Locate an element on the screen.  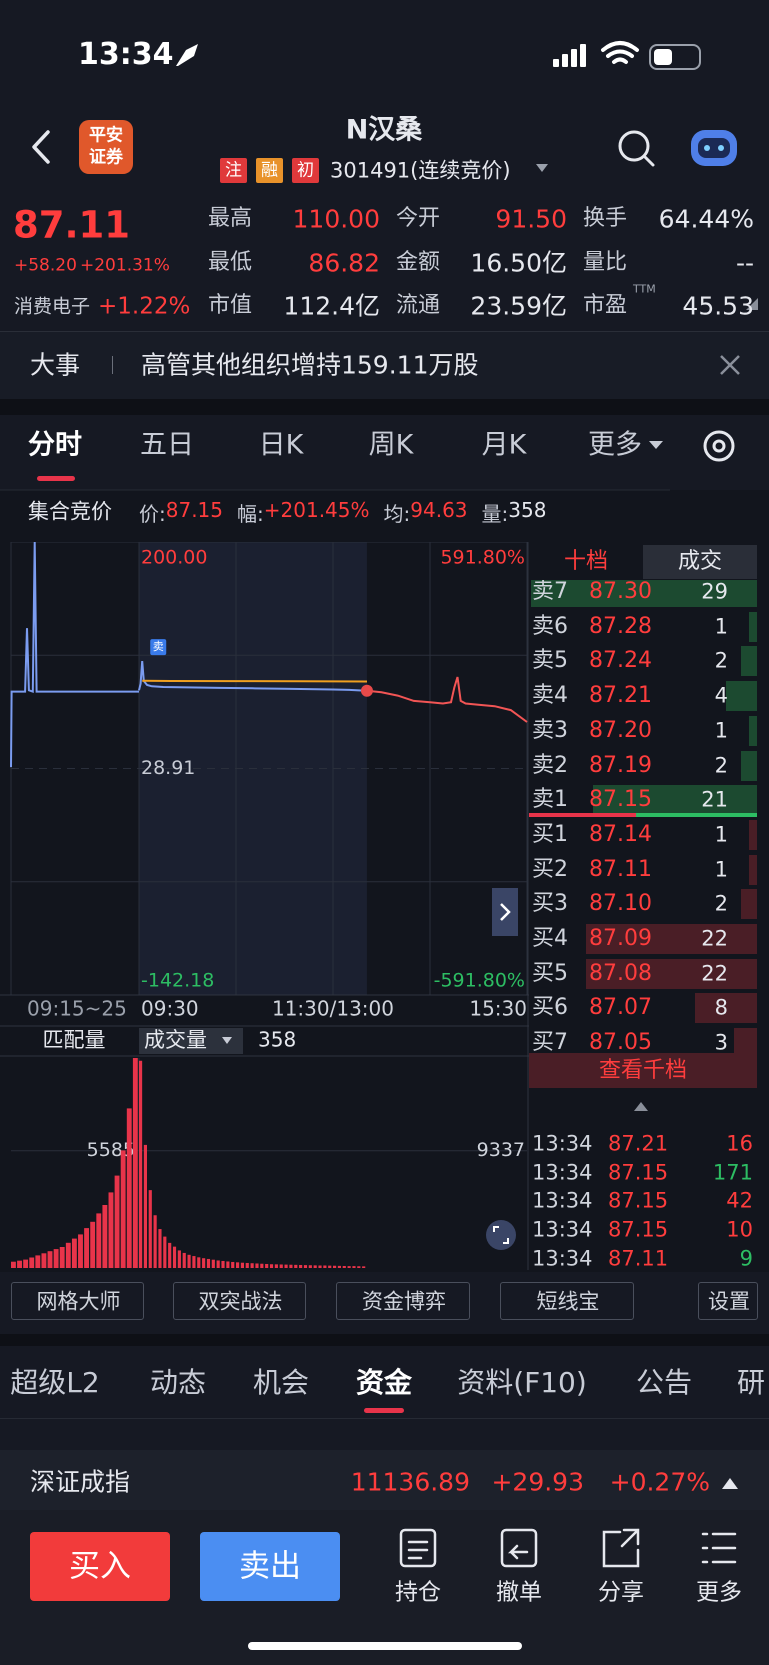
trade-time: 13:34 is located at coordinates (562, 1172).